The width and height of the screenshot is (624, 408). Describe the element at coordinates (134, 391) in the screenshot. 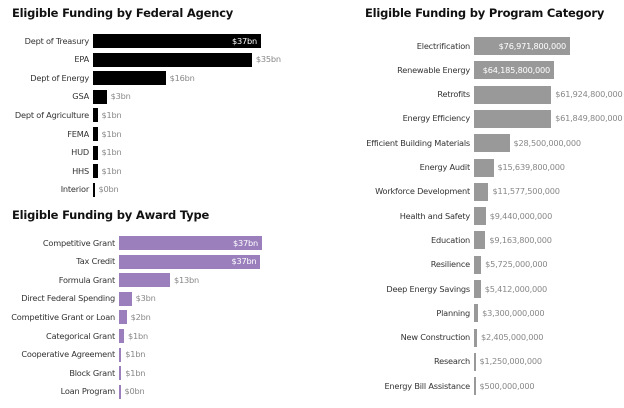

I see `award-value-label: $0bn` at that location.